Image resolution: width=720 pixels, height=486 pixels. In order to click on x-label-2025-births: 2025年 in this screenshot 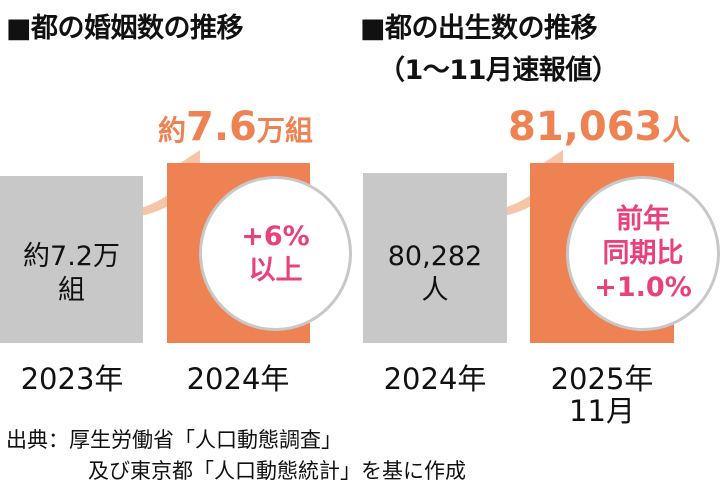, I will do `click(602, 379)`.